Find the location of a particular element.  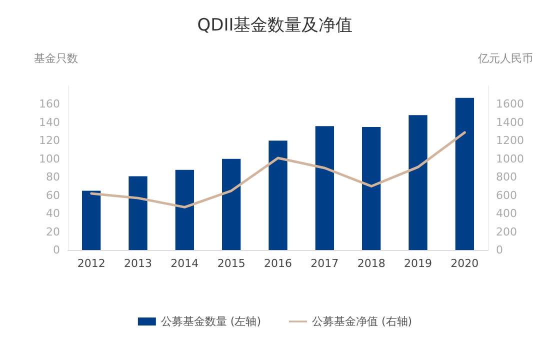

y-axis-title: 基金只数 is located at coordinates (56, 58).